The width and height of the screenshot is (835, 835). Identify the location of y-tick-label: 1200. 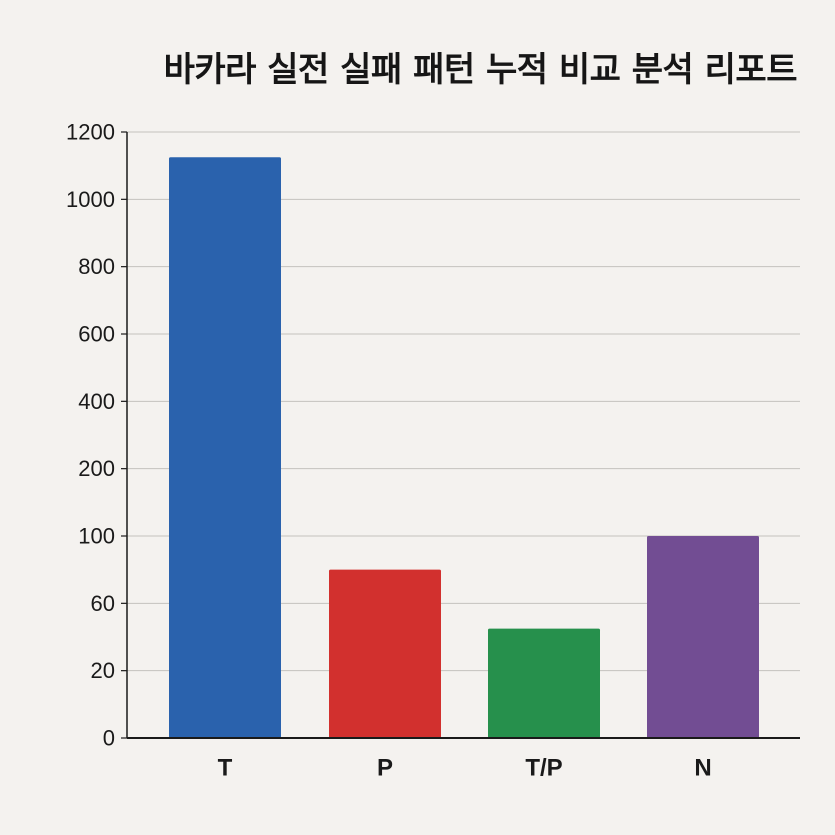
(90, 132).